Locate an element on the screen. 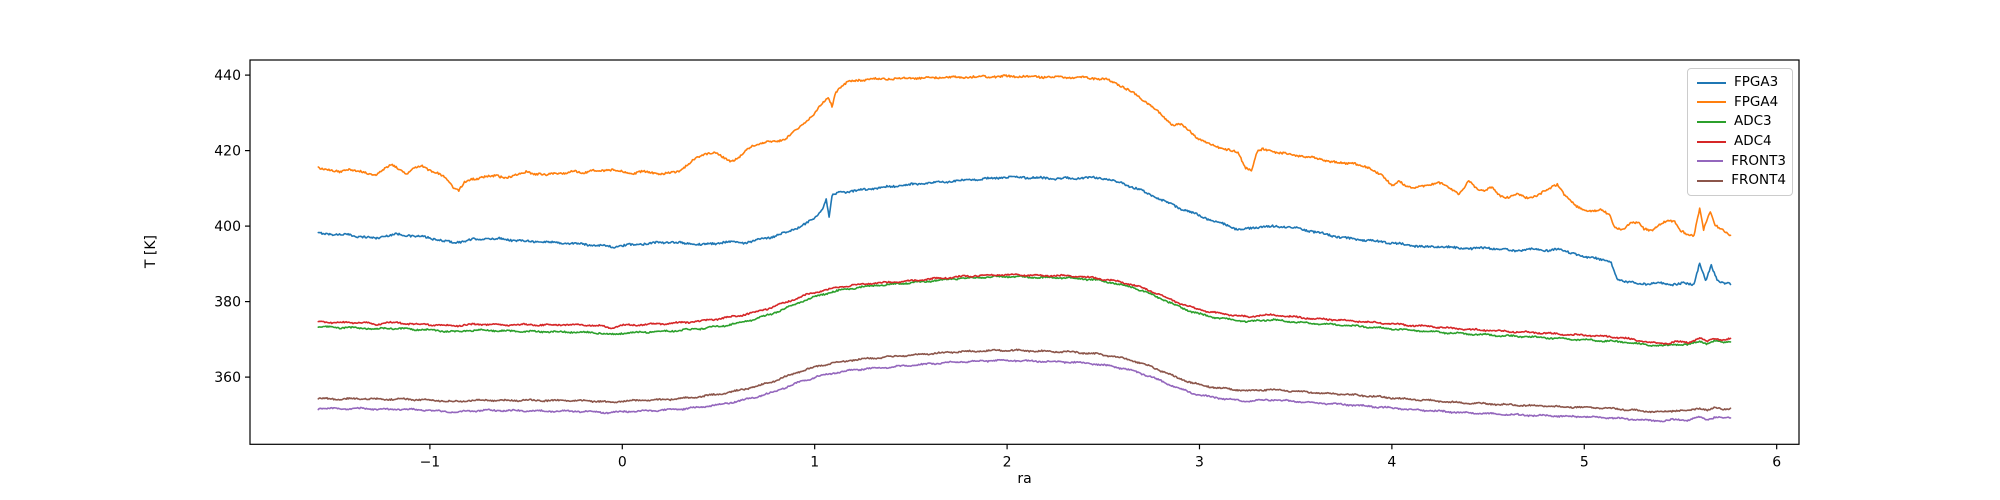 Image resolution: width=2000 pixels, height=500 pixels. y-axis-label-wrap: T [K] is located at coordinates (151, 252).